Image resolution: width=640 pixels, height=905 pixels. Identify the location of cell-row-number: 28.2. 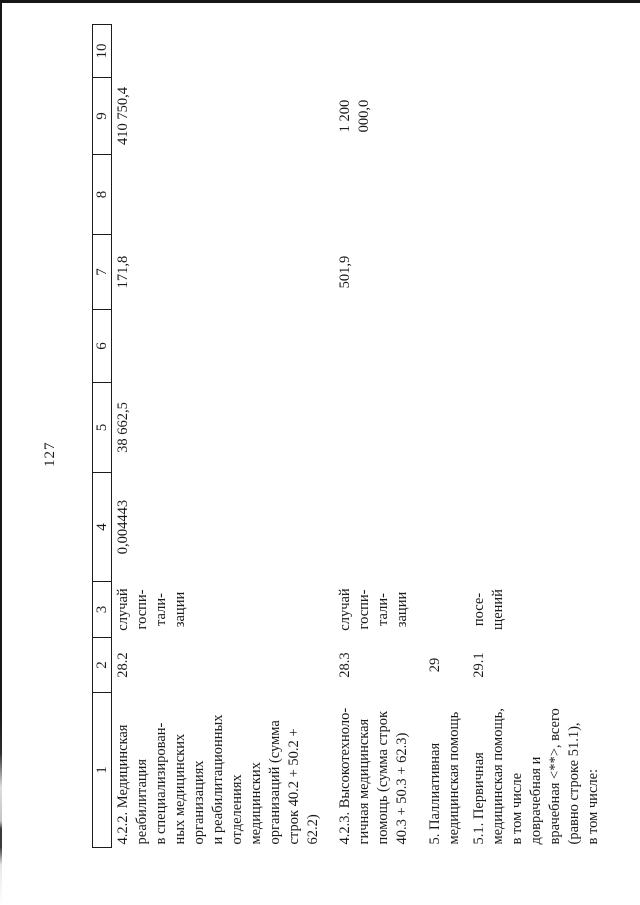
(123, 665).